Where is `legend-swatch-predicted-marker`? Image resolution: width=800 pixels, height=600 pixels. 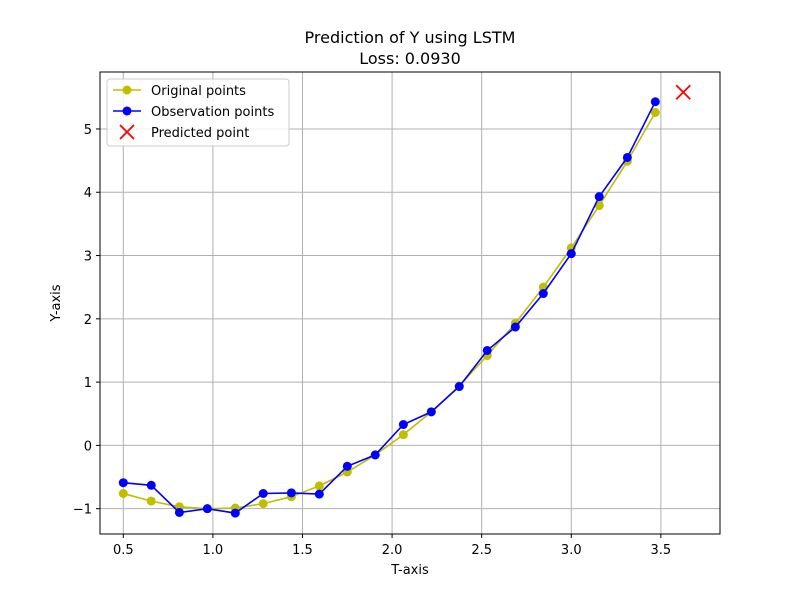
legend-swatch-predicted-marker is located at coordinates (127, 132).